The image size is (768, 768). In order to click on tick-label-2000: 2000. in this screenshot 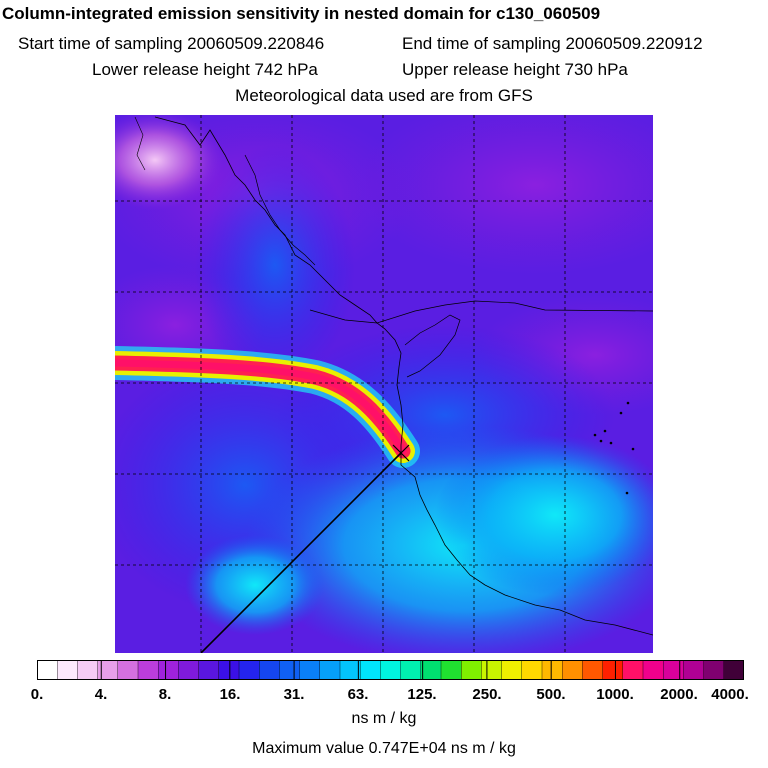, I will do `click(679, 694)`.